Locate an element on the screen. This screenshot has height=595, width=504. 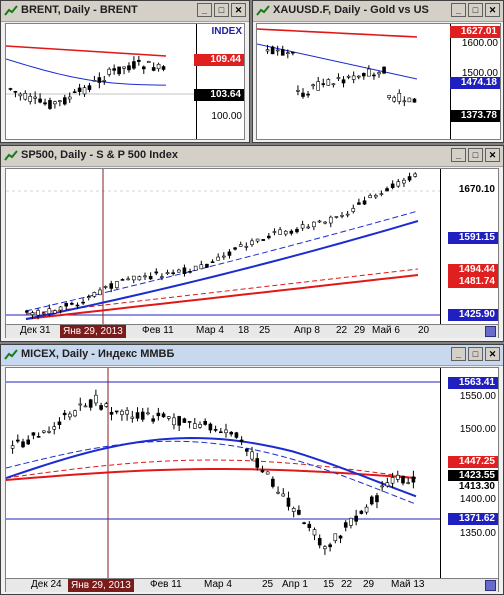
x-tick-label: Май 13 is located at coordinates (408, 584).